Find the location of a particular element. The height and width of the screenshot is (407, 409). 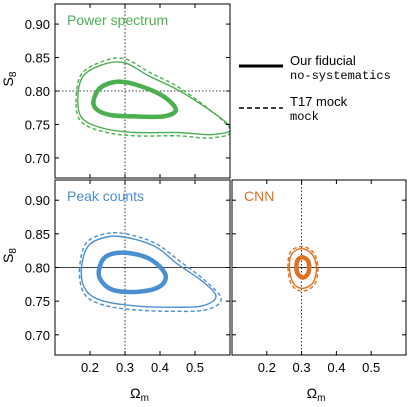

legend-solid-sublabel: no-systematics is located at coordinates (340, 76).